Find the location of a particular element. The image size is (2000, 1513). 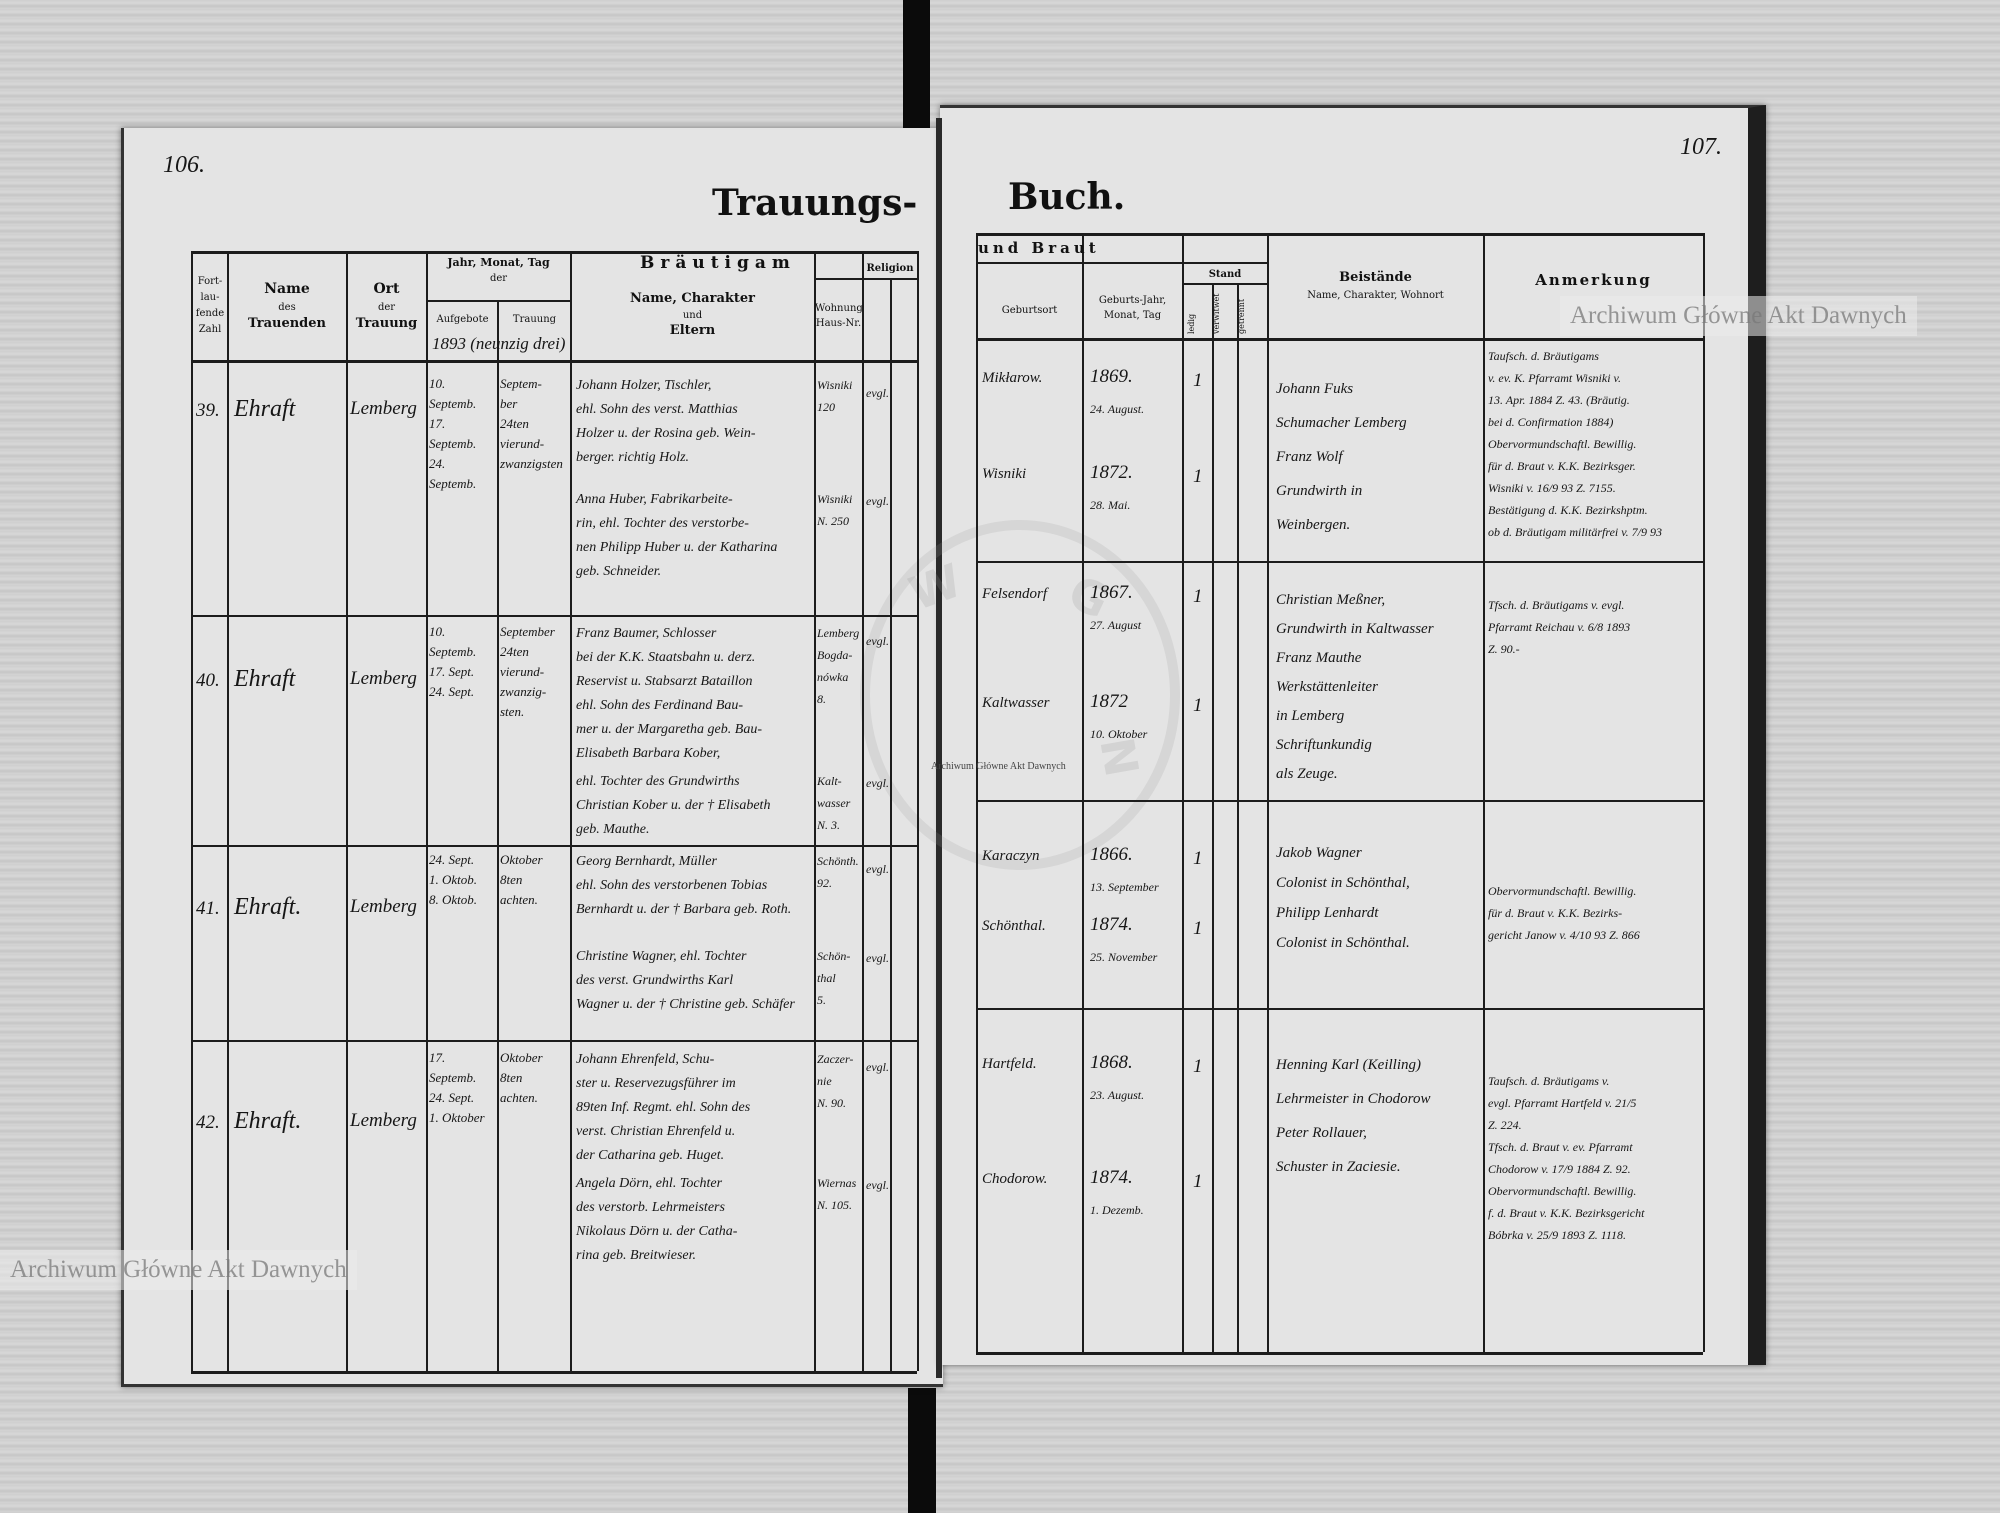

header-witnesses: Name, Charakter, Wohnort is located at coordinates (1375, 295).